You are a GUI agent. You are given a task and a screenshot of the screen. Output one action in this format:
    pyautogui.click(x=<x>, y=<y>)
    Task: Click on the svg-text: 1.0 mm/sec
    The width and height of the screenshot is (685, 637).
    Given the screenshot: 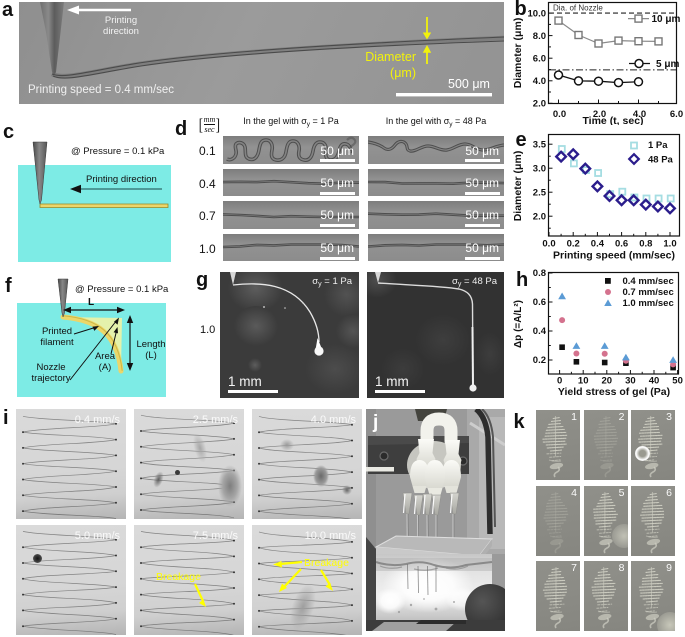 What is the action you would take?
    pyautogui.click(x=648, y=303)
    